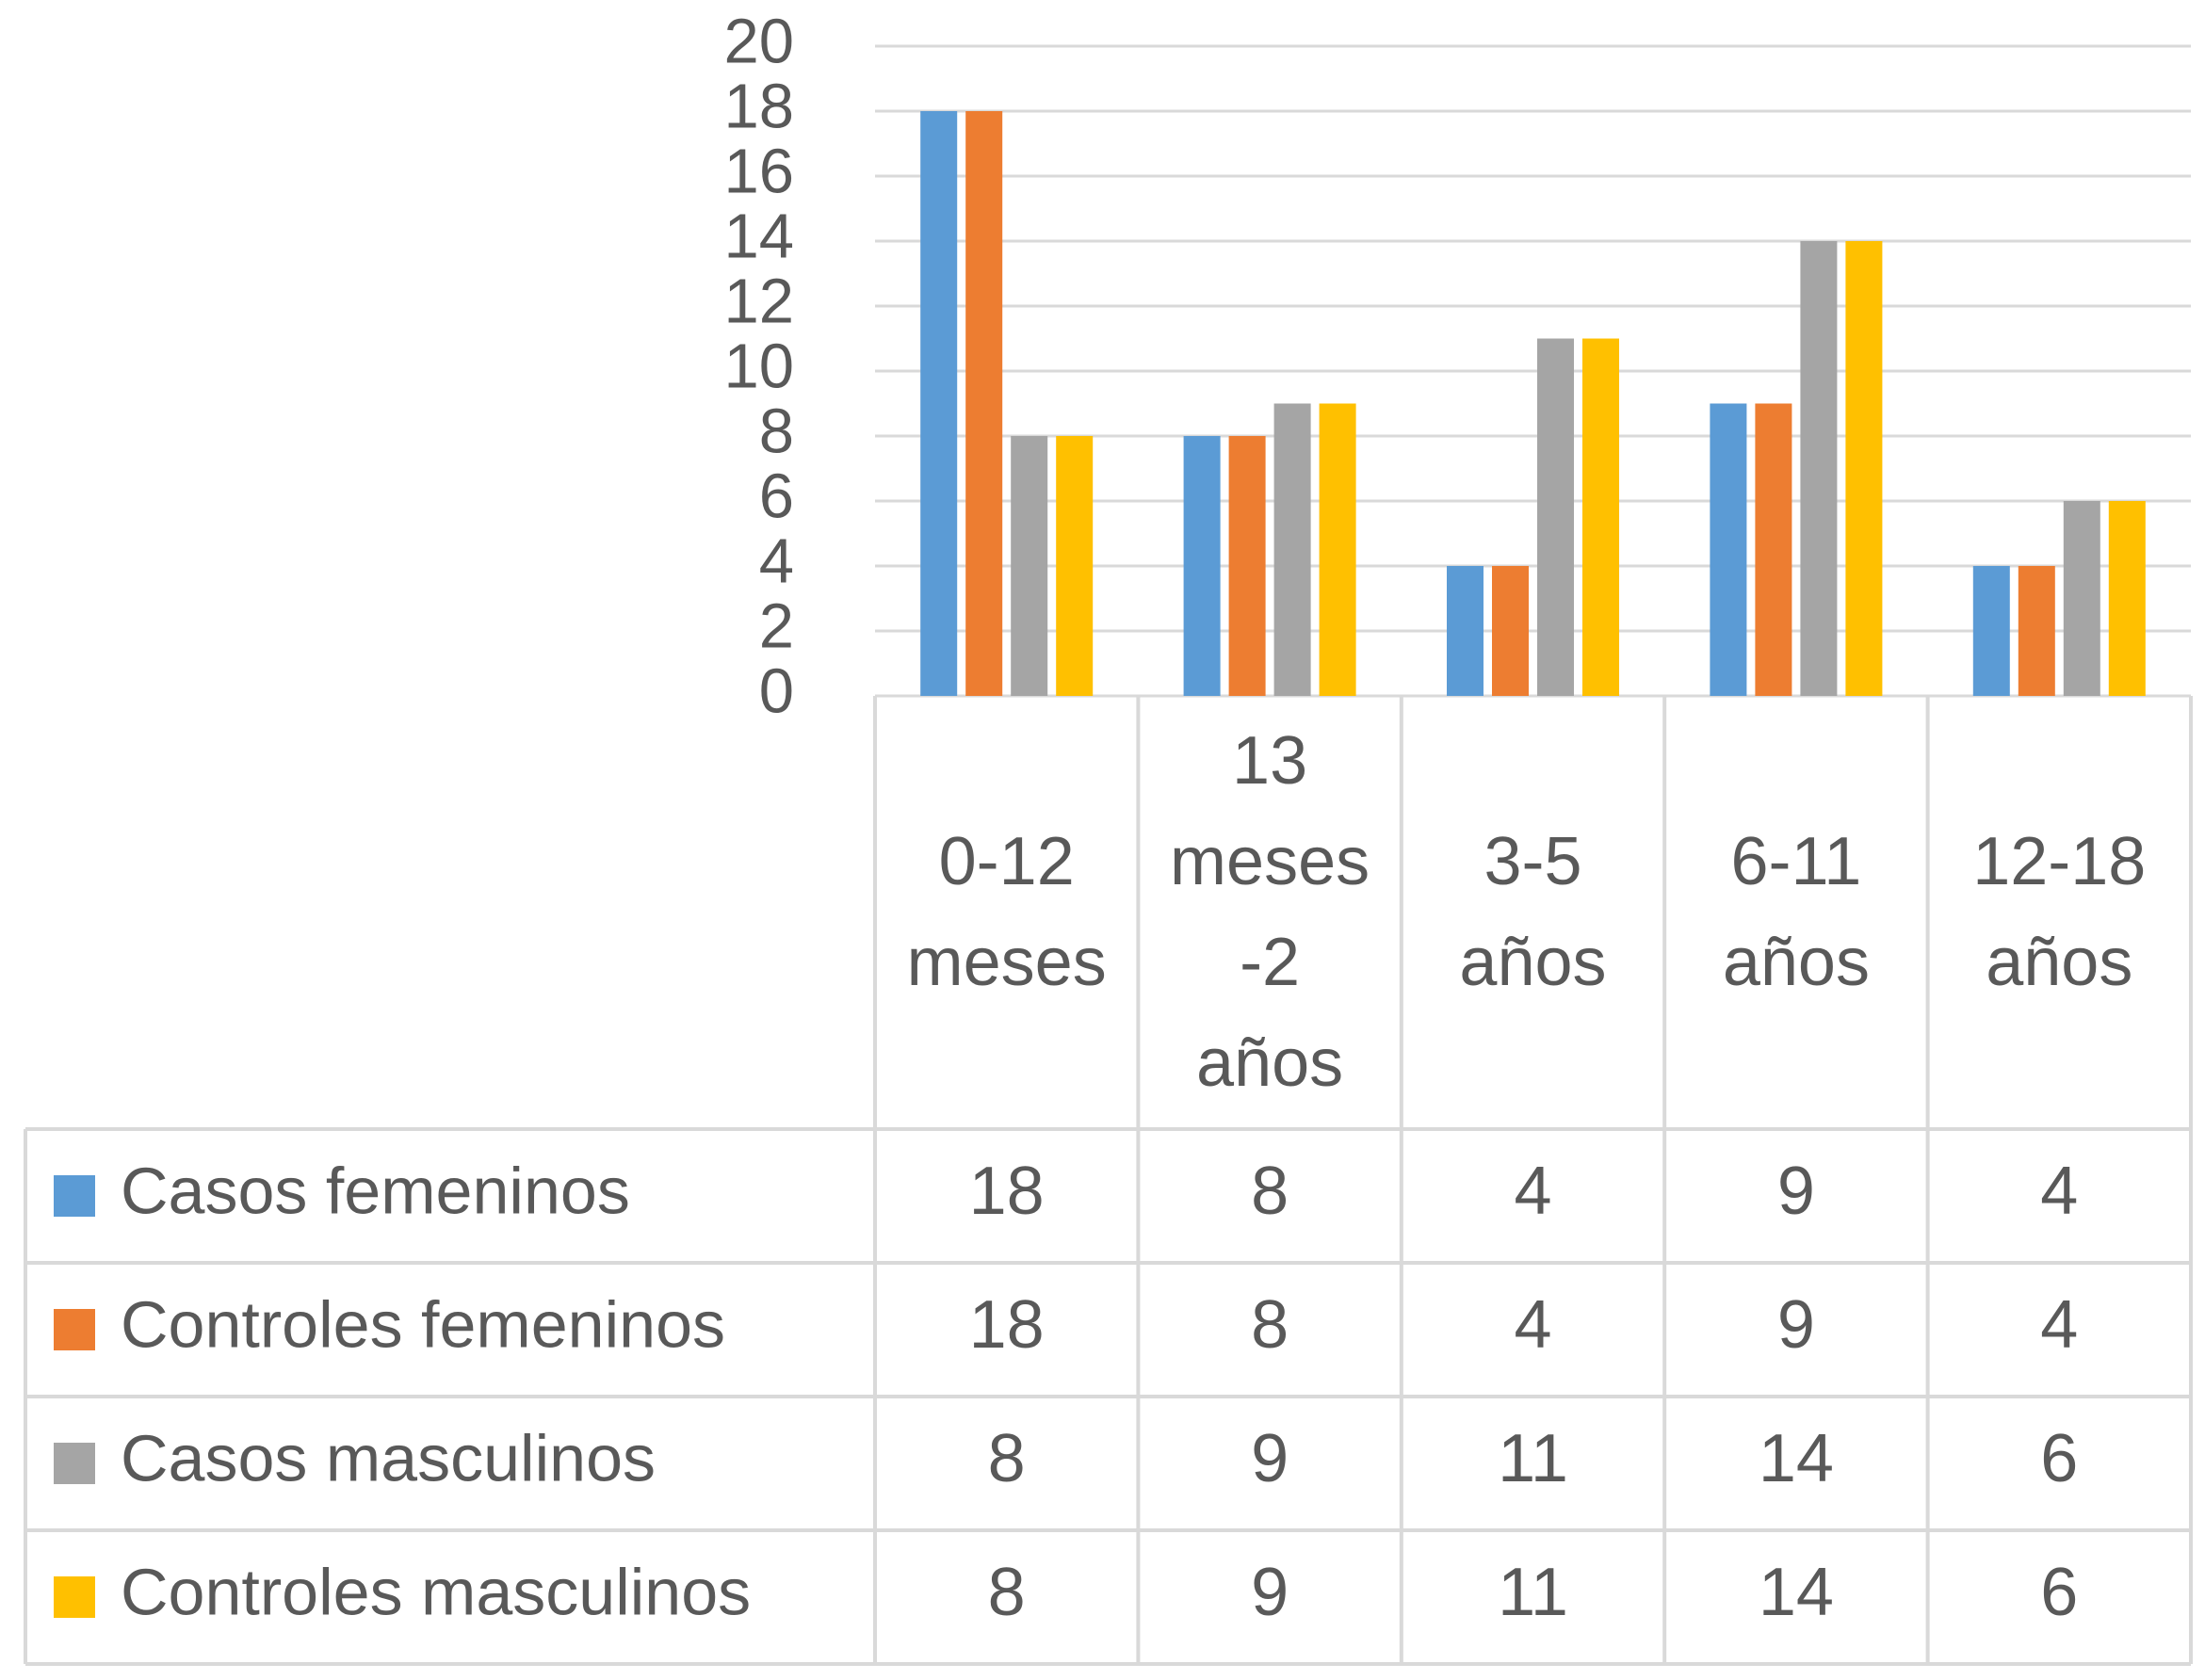 The image size is (2205, 1680). What do you see at coordinates (1007, 912) in the screenshot?
I see `x-tick-label: 0-12 meses` at bounding box center [1007, 912].